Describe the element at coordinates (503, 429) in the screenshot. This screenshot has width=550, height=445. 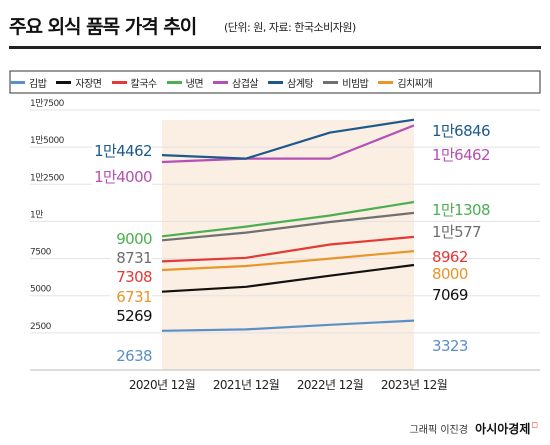
I see `credit-brand: 아시아경제` at that location.